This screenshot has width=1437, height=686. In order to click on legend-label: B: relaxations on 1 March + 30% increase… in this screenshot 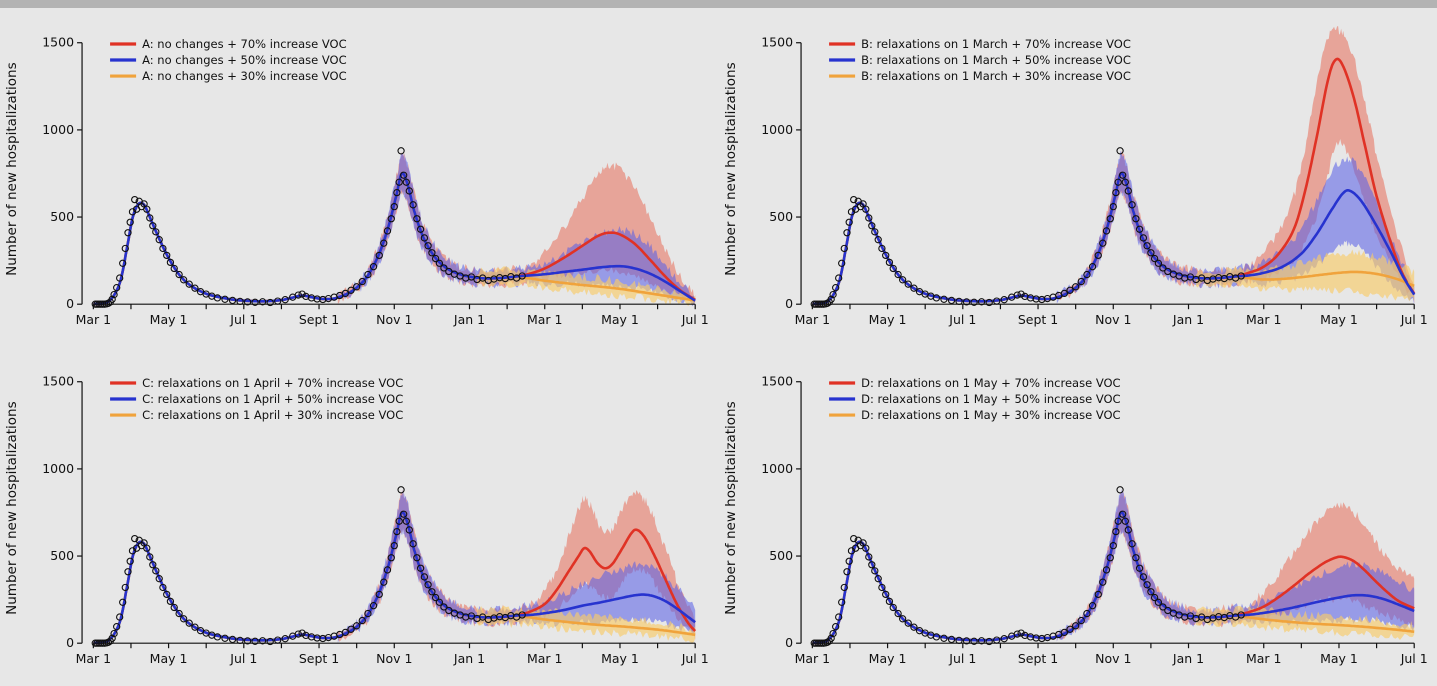, I will do `click(996, 76)`.